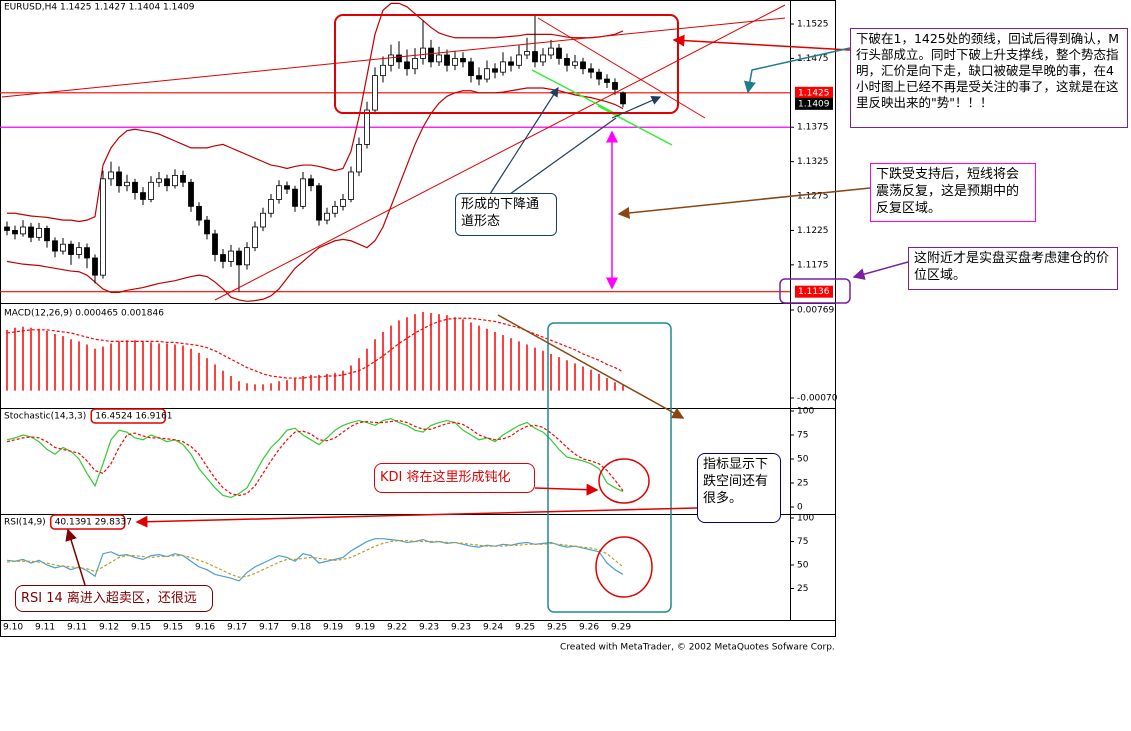 The height and width of the screenshot is (731, 1131). I want to click on price-label-box, so click(814, 92).